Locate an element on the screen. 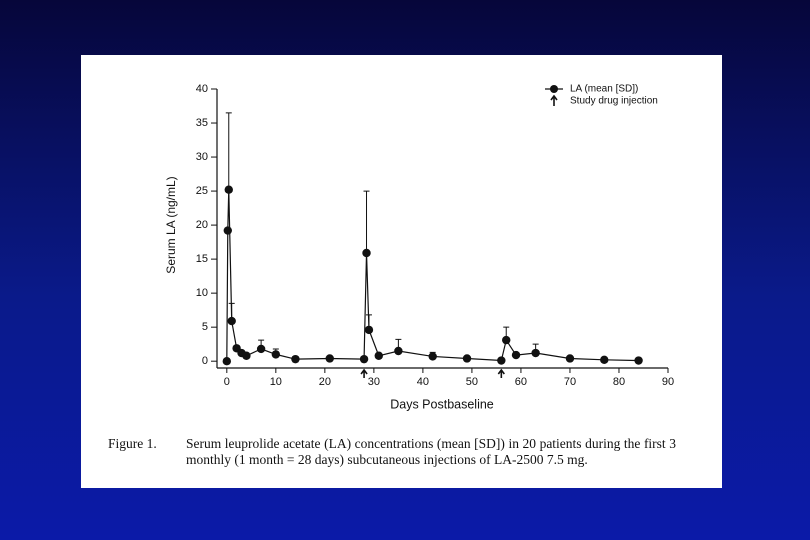  caption-label: Figure 1. is located at coordinates (132, 443).